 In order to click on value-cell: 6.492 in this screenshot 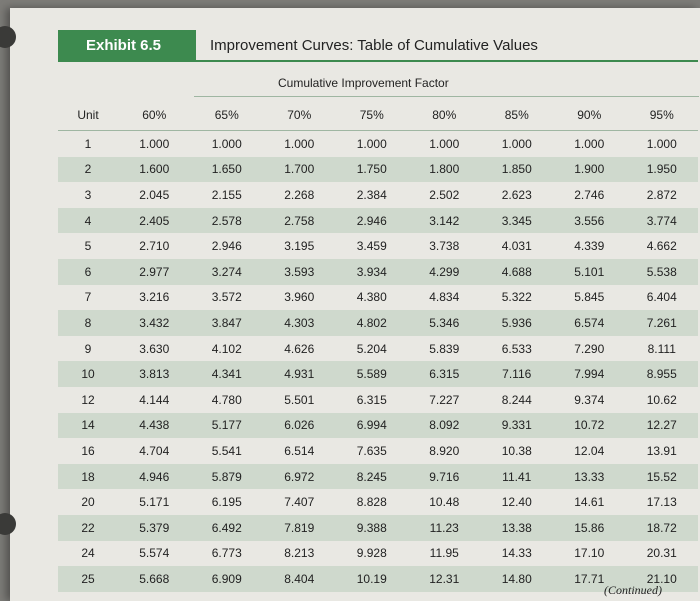, I will do `click(226, 527)`.